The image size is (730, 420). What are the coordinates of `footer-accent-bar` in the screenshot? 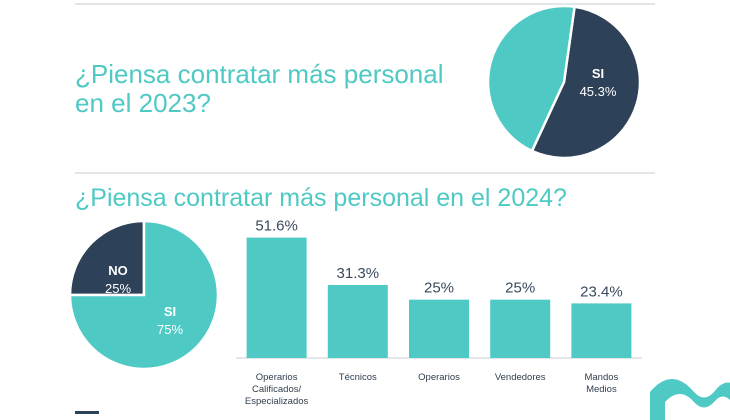 It's located at (87, 412).